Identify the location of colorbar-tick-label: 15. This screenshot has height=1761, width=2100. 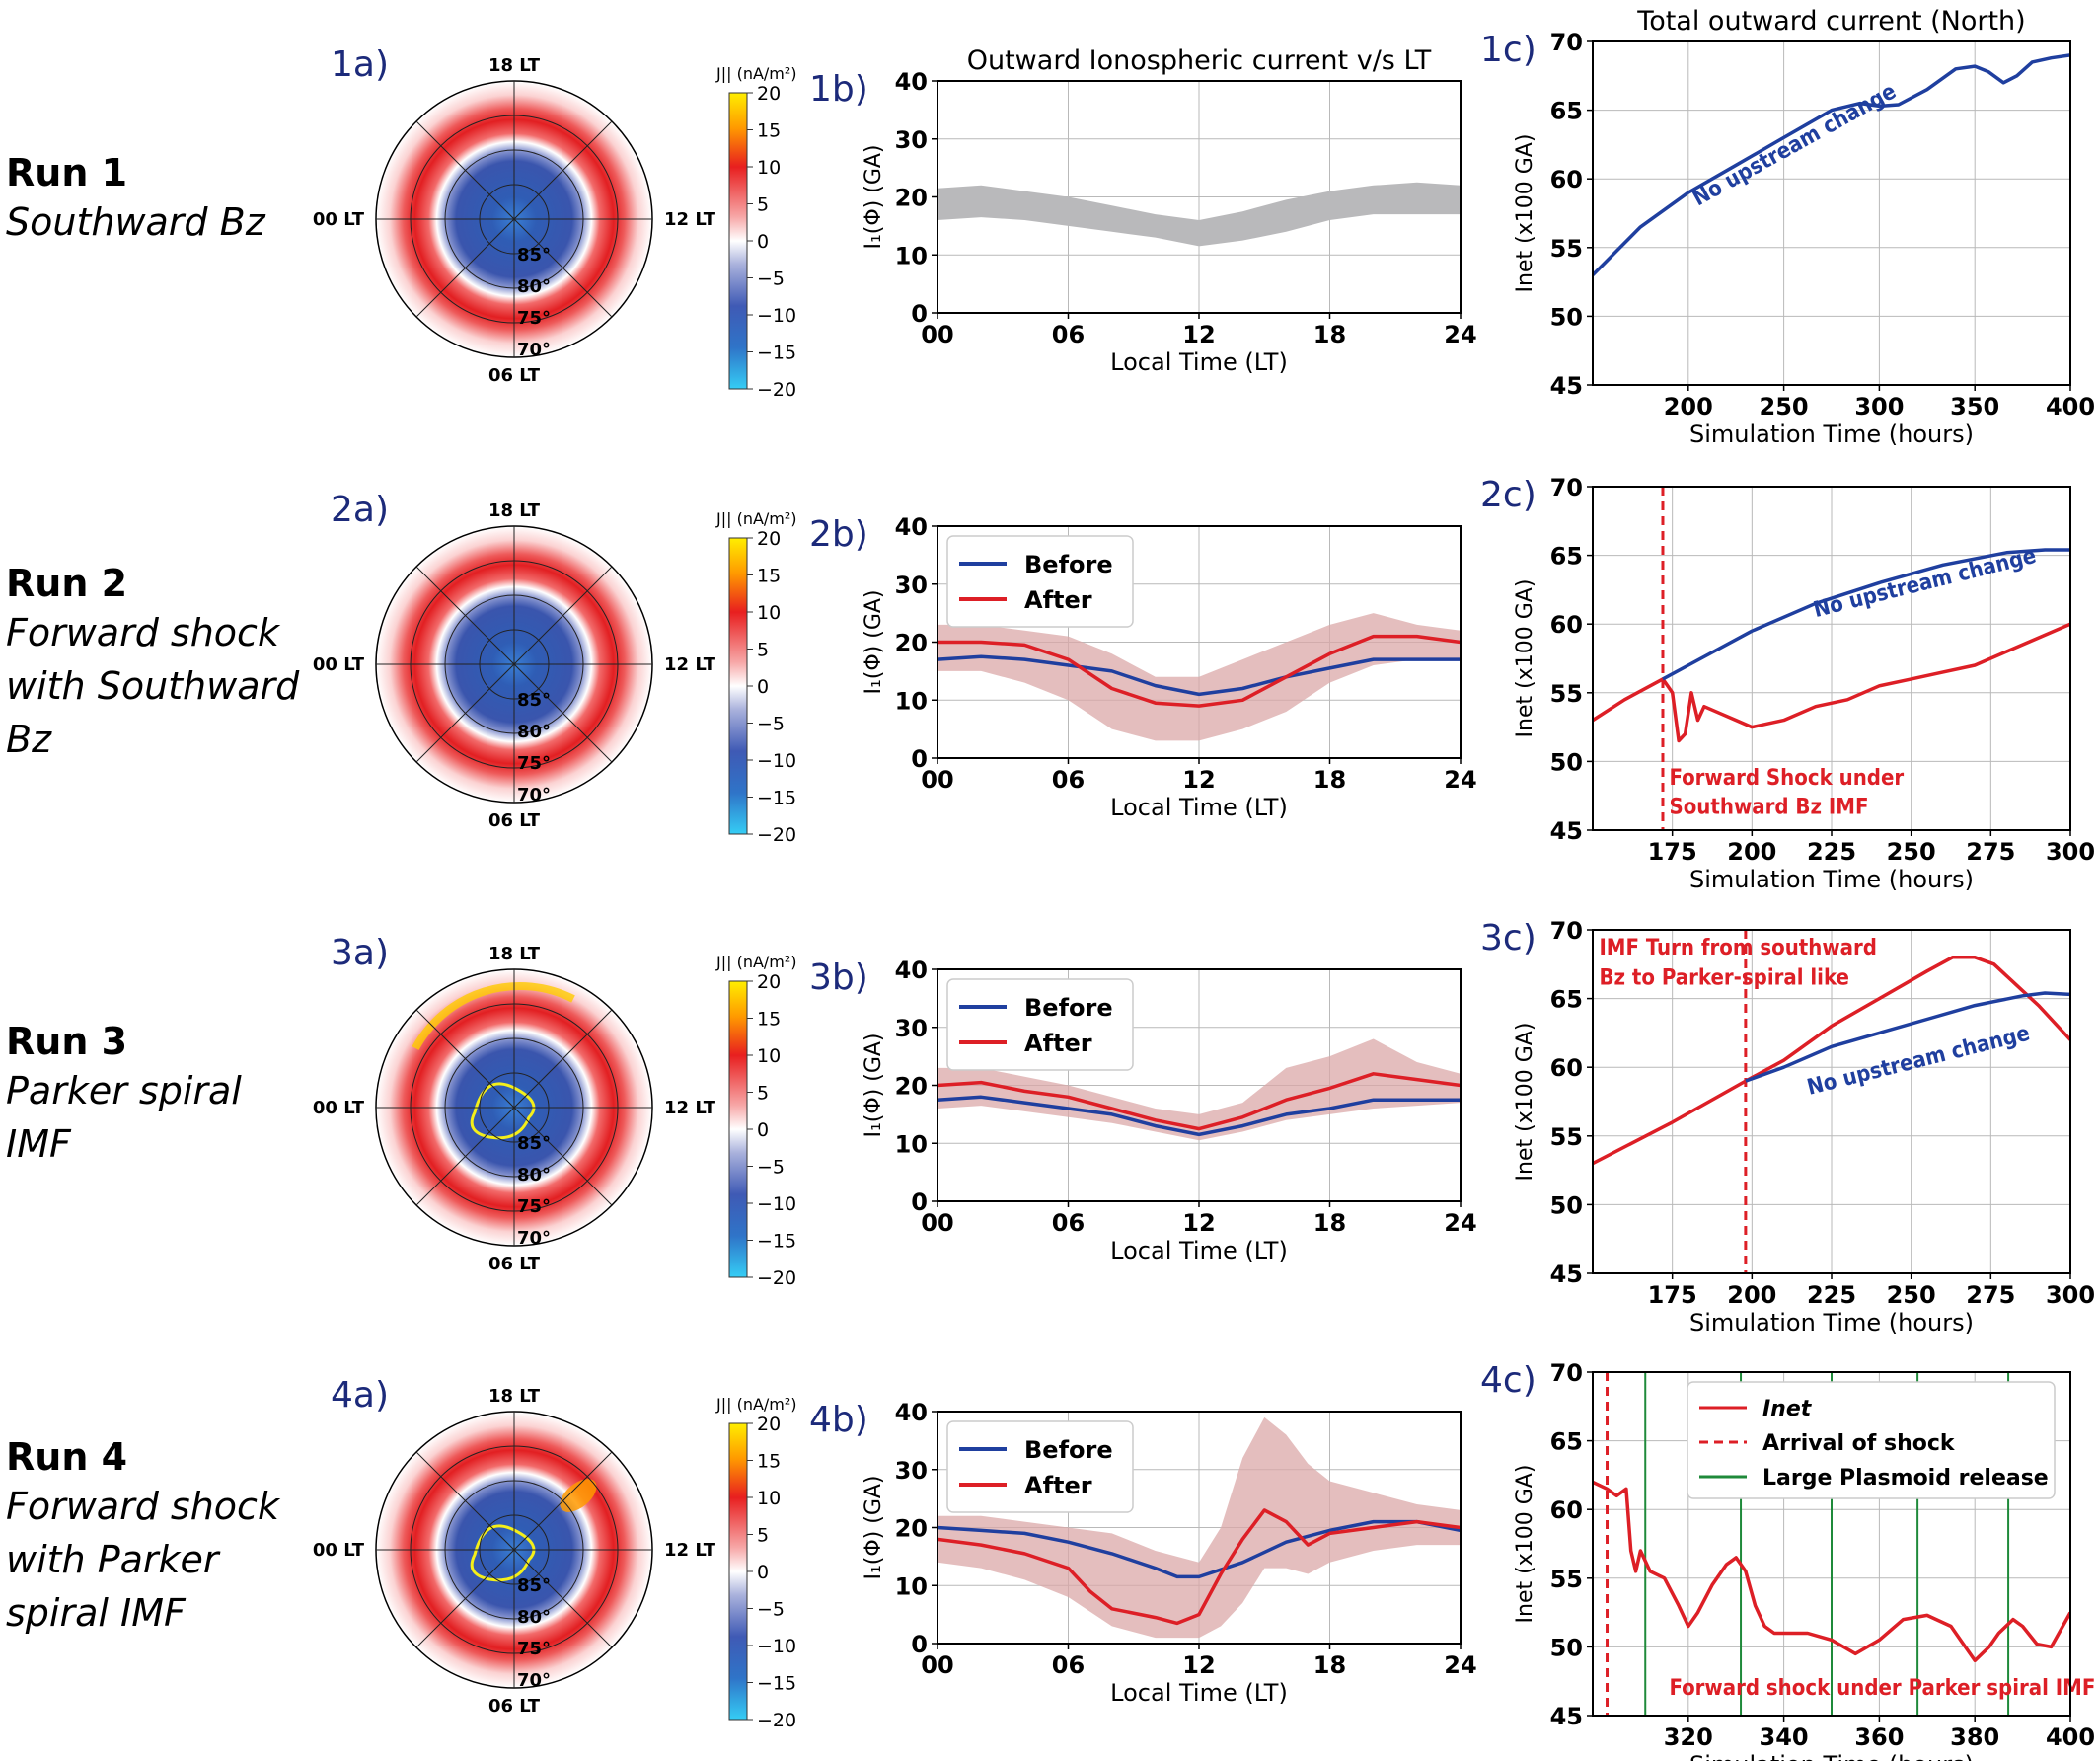
(769, 131).